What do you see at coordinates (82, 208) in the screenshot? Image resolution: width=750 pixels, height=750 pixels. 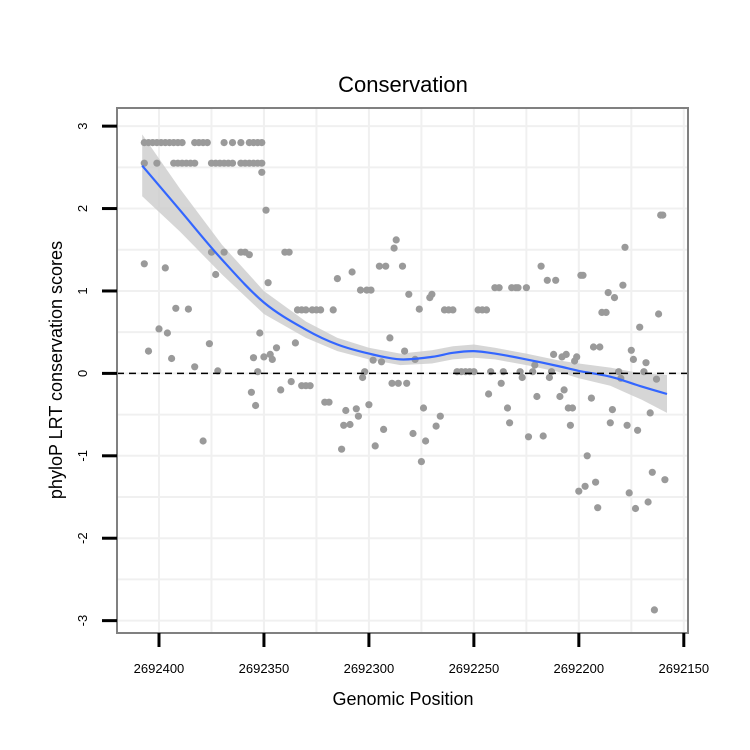 I see `y-tick-label: 2` at bounding box center [82, 208].